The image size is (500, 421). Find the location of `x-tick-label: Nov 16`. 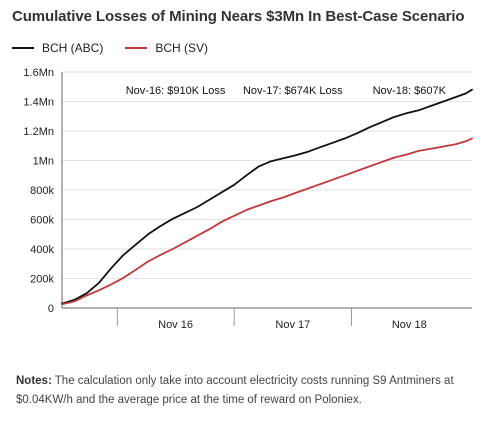

x-tick-label: Nov 16 is located at coordinates (175, 325).